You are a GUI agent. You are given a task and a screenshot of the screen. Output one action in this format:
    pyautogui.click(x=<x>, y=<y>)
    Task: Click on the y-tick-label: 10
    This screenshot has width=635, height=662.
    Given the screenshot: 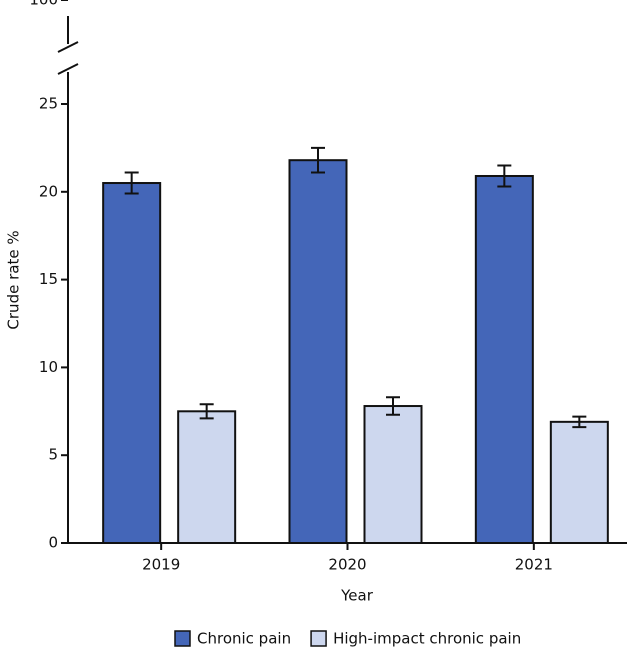 What is the action you would take?
    pyautogui.click(x=48, y=367)
    